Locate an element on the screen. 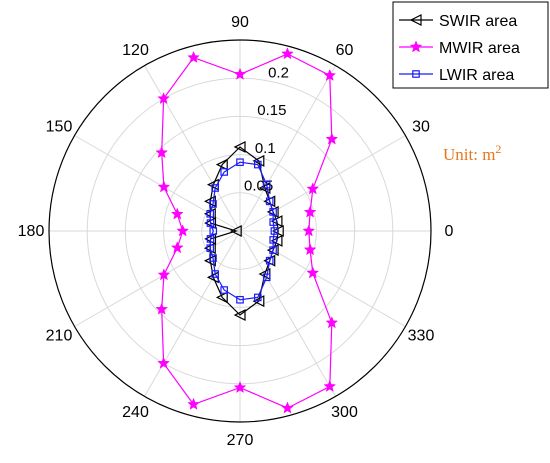 This screenshot has width=550, height=463. unit-superscript: 2 is located at coordinates (498, 149).